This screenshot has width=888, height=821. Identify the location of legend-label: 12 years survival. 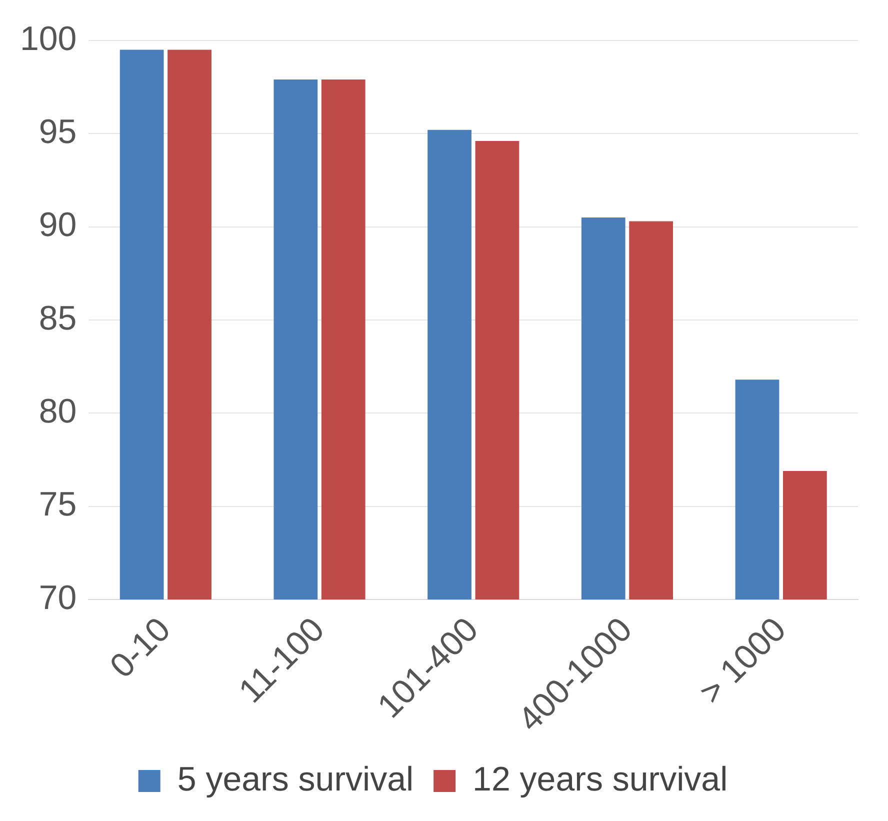
(600, 779).